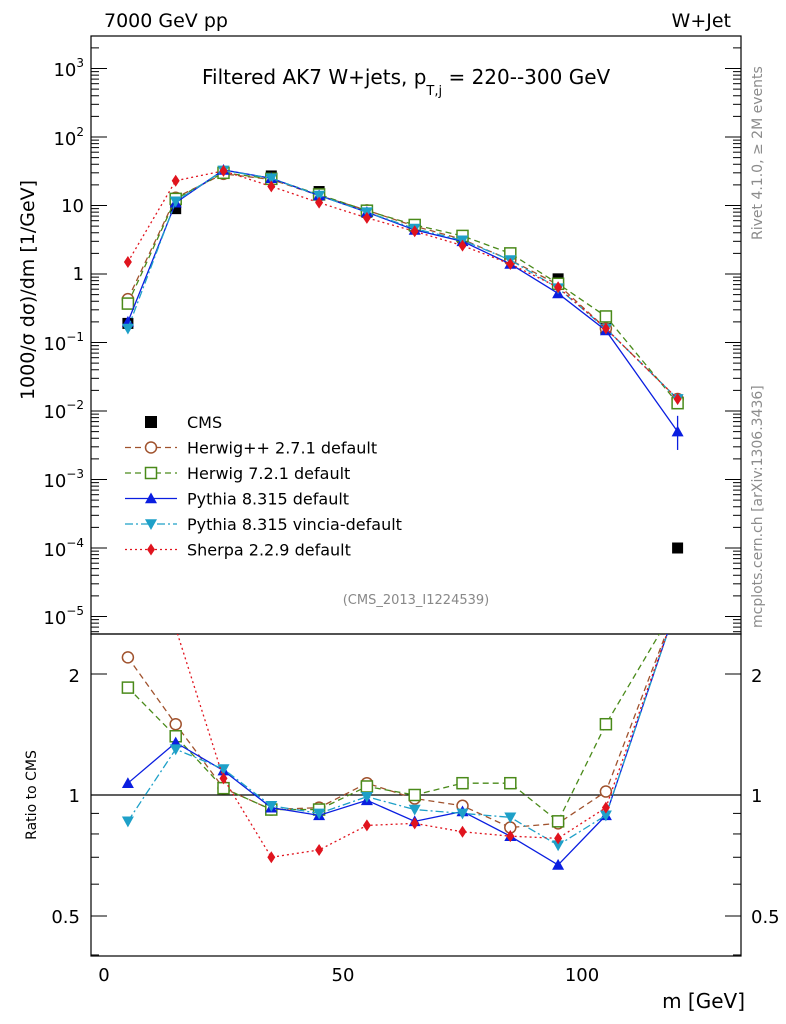 This screenshot has height=1024, width=786. What do you see at coordinates (78, 274) in the screenshot?
I see `y-tick-label-1e0: 1` at bounding box center [78, 274].